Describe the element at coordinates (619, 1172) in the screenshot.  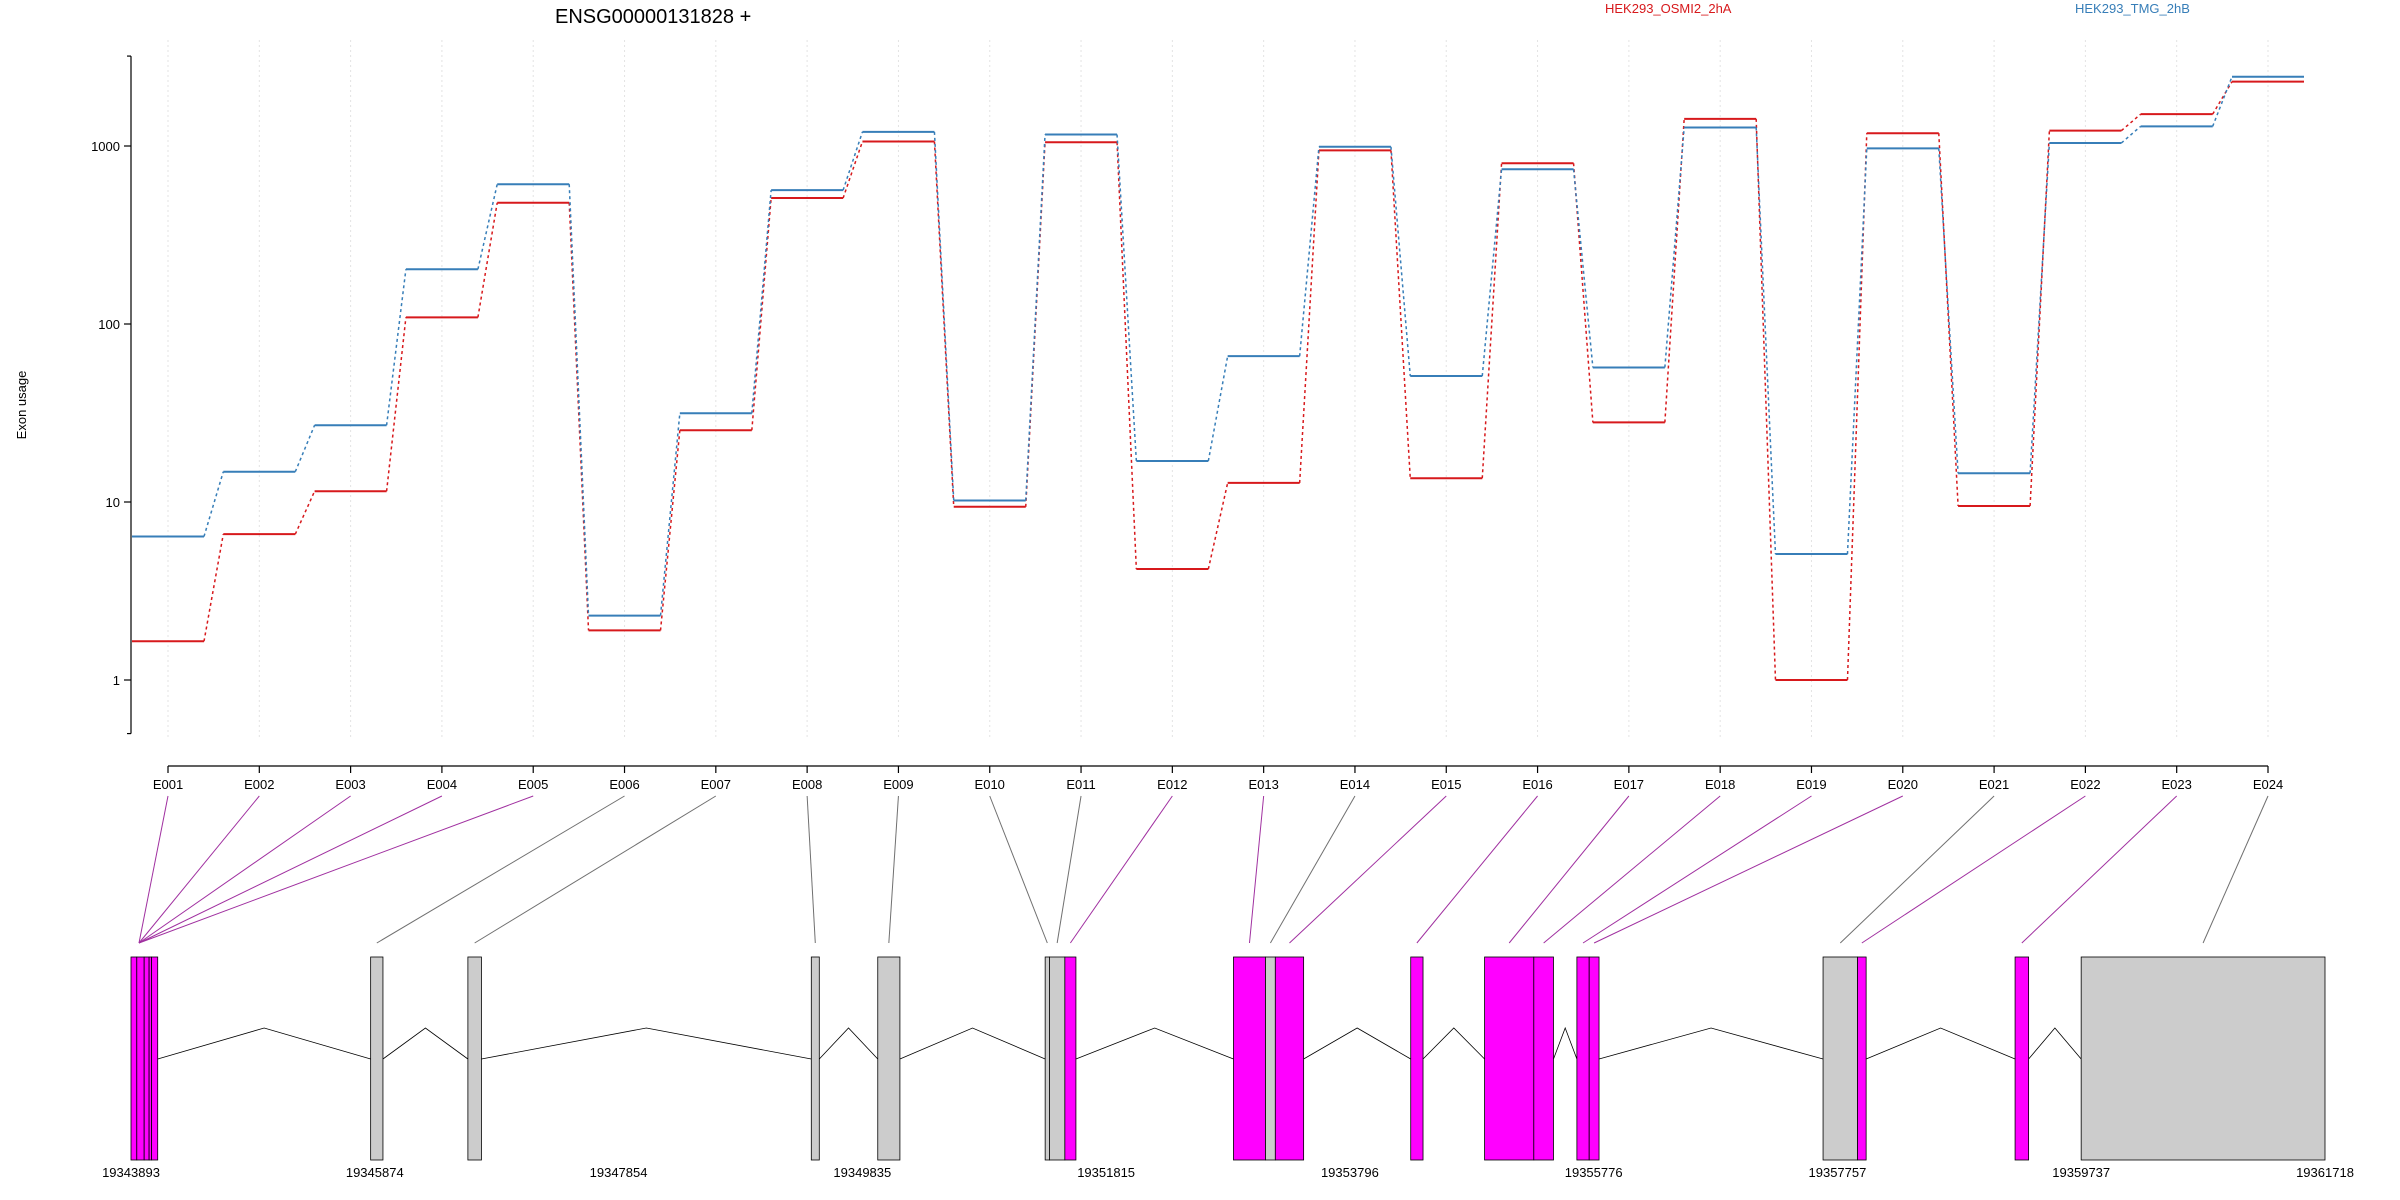
I see `genomic-tick-label-3: 19347854` at that location.